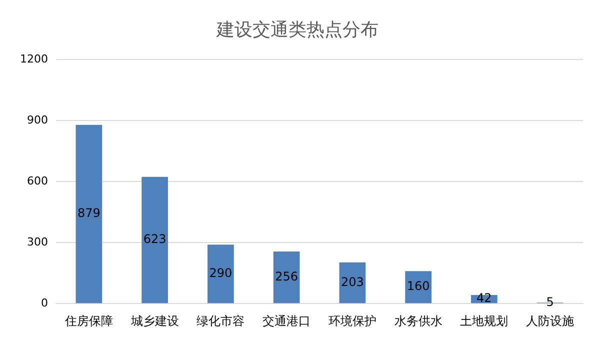  I want to click on x-tick-label: 环境保护, so click(352, 321).